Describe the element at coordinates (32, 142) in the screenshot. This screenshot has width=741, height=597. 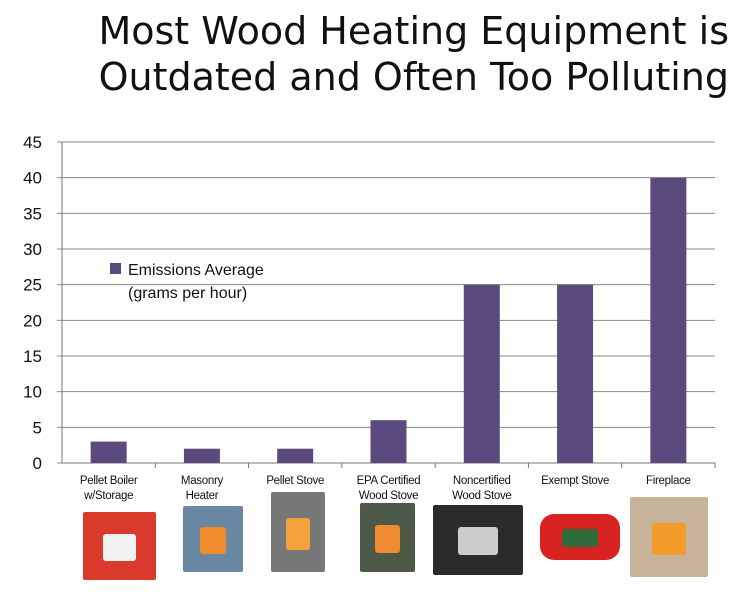
I see `y-tick-label: 45` at that location.